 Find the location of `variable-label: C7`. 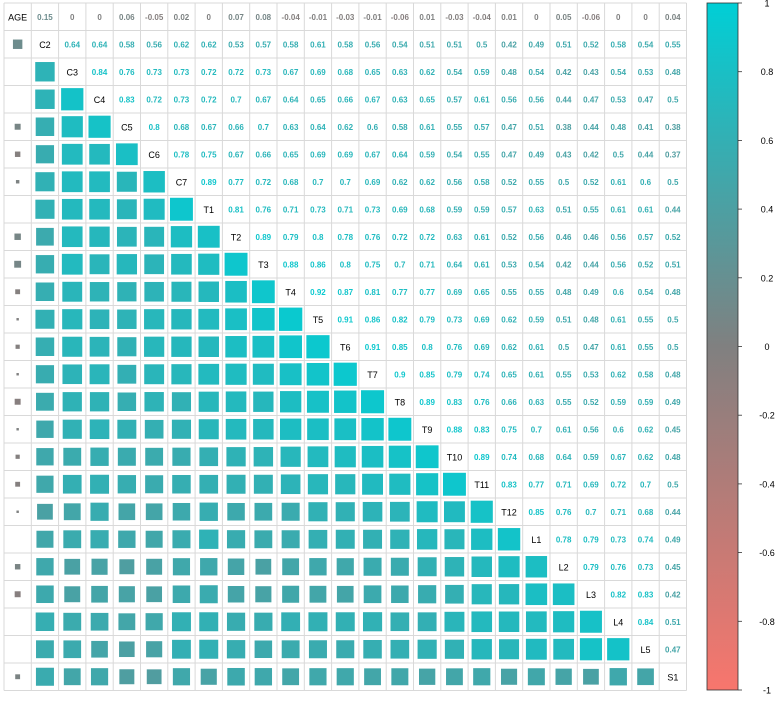

variable-label: C7 is located at coordinates (182, 182).